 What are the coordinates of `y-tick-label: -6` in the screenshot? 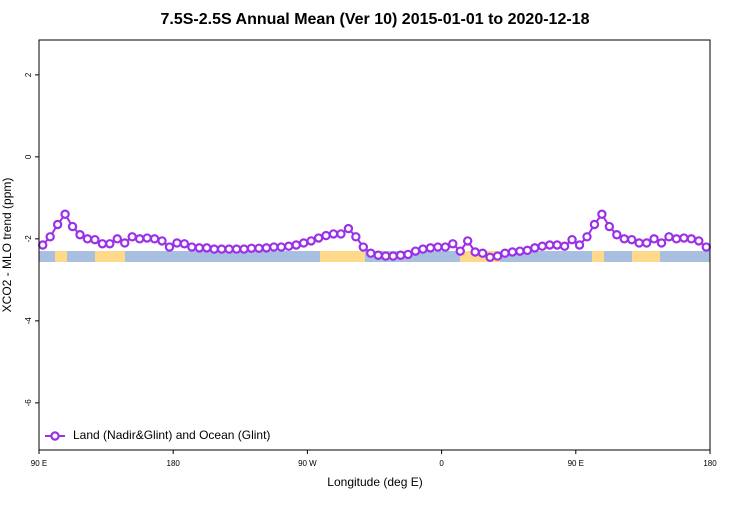 It's located at (28, 403).